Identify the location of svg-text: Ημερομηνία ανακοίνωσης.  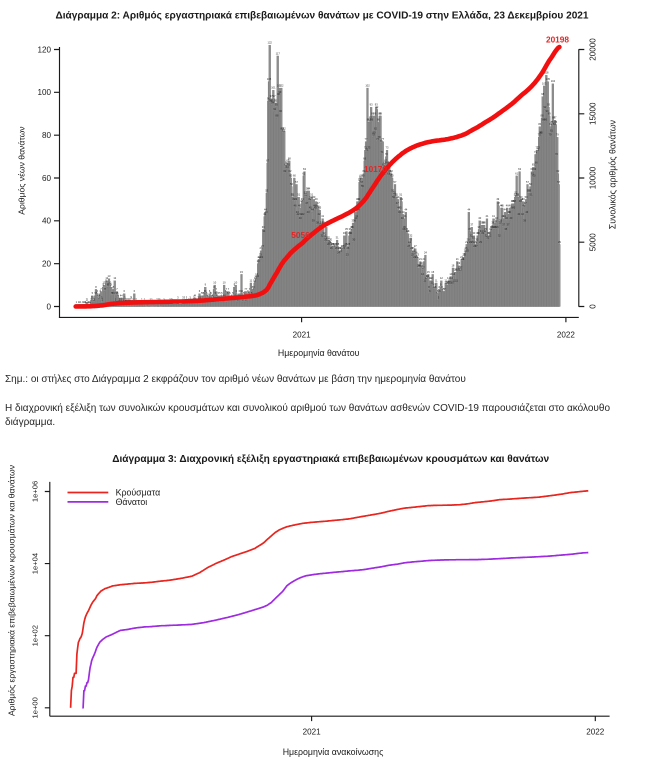
(333, 752).